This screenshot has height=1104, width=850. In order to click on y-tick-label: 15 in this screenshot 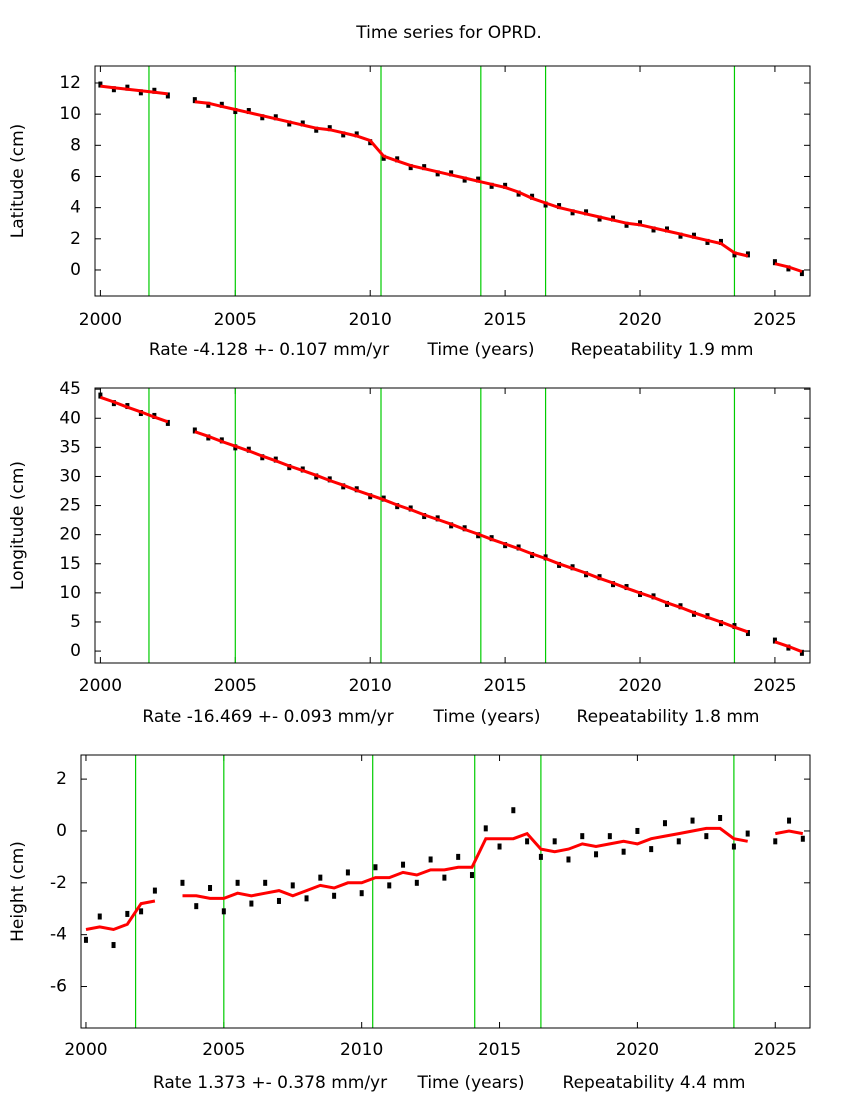, I will do `click(70, 564)`.